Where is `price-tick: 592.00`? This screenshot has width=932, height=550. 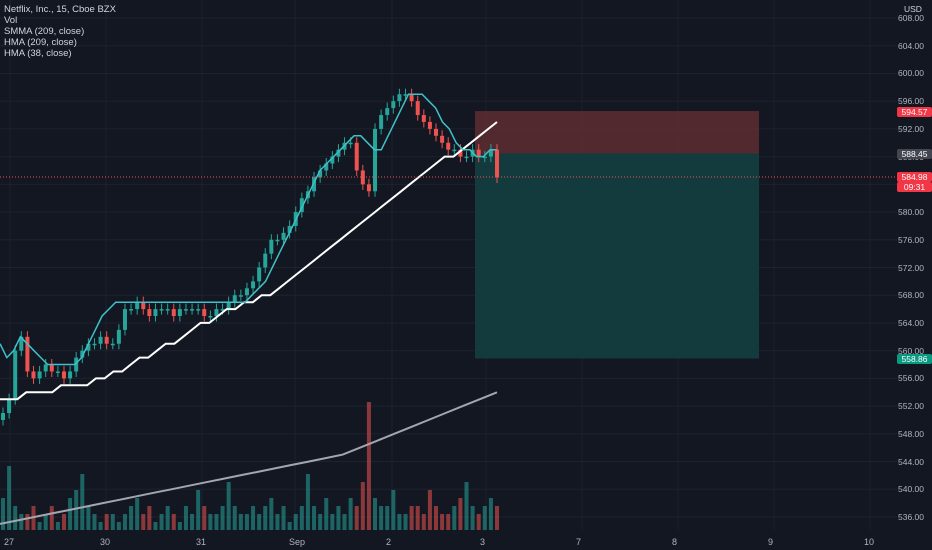
price-tick: 592.00 is located at coordinates (911, 128).